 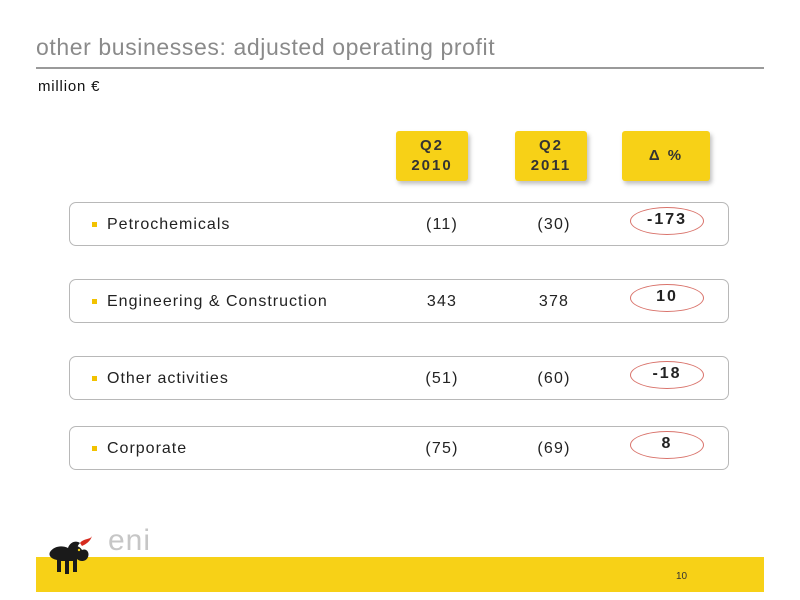 I want to click on six-legged-dog-icon, so click(x=70, y=555).